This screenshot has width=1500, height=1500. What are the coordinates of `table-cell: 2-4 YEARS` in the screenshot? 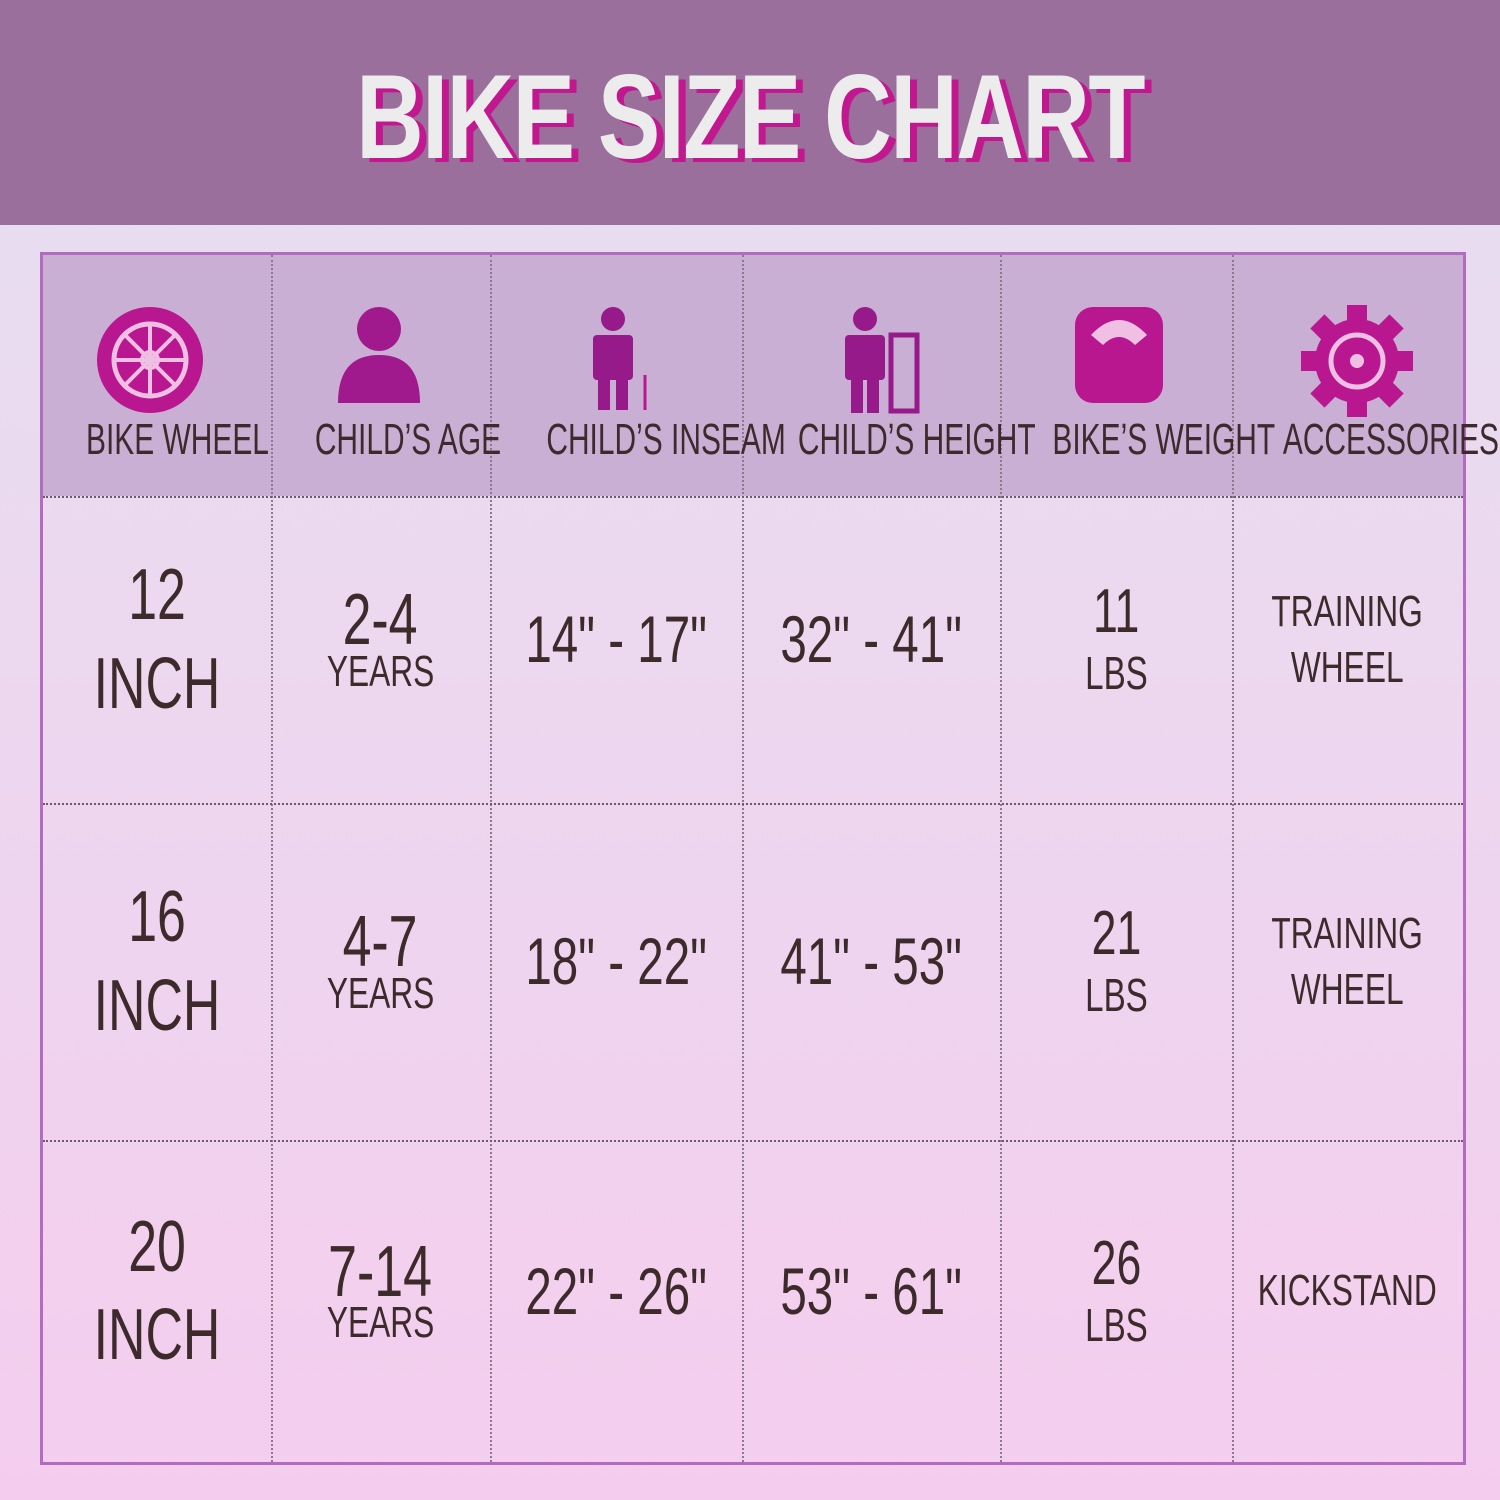 It's located at (380, 639).